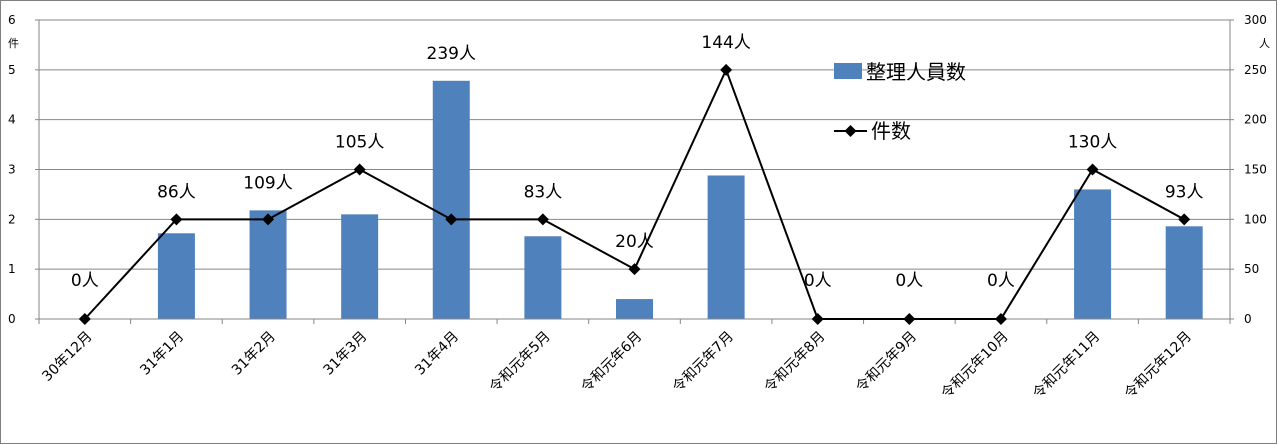 The width and height of the screenshot is (1277, 445). Describe the element at coordinates (12, 120) in the screenshot. I see `left-tick-label: 4` at that location.